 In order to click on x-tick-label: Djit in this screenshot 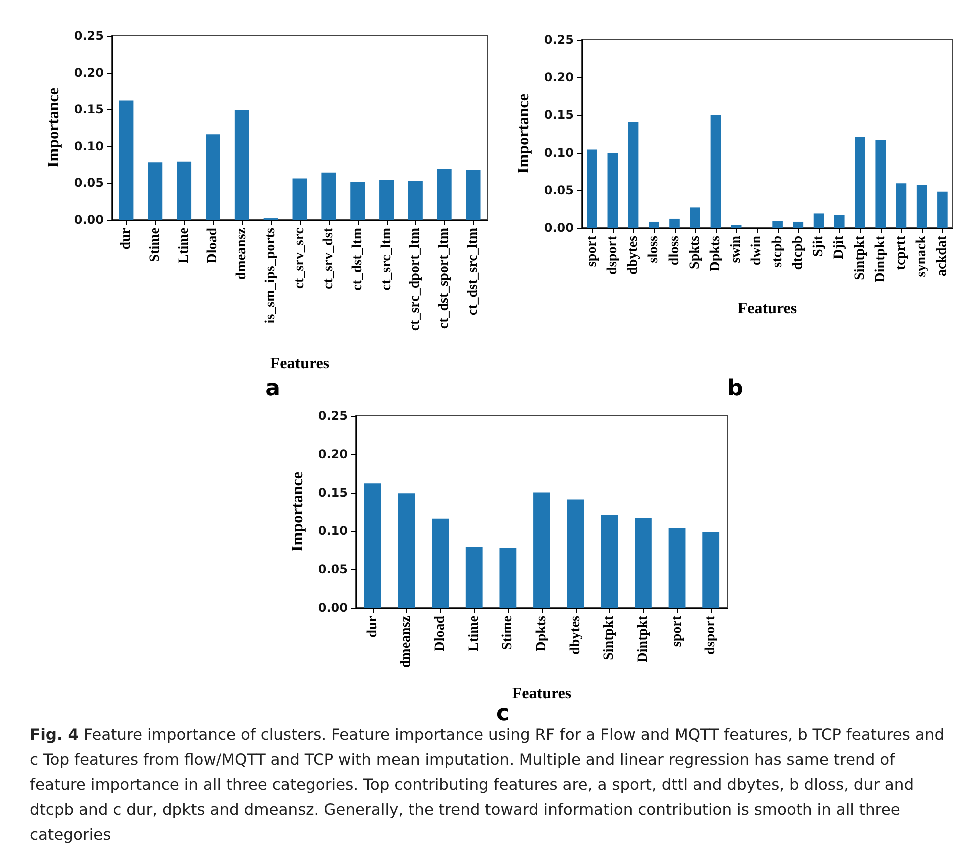, I will do `click(840, 248)`.